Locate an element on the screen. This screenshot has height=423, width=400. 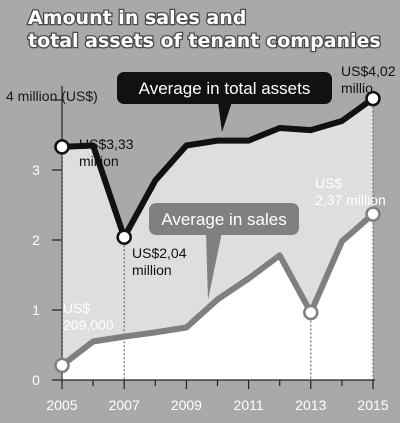
data-label: 209,000 is located at coordinates (88, 325).